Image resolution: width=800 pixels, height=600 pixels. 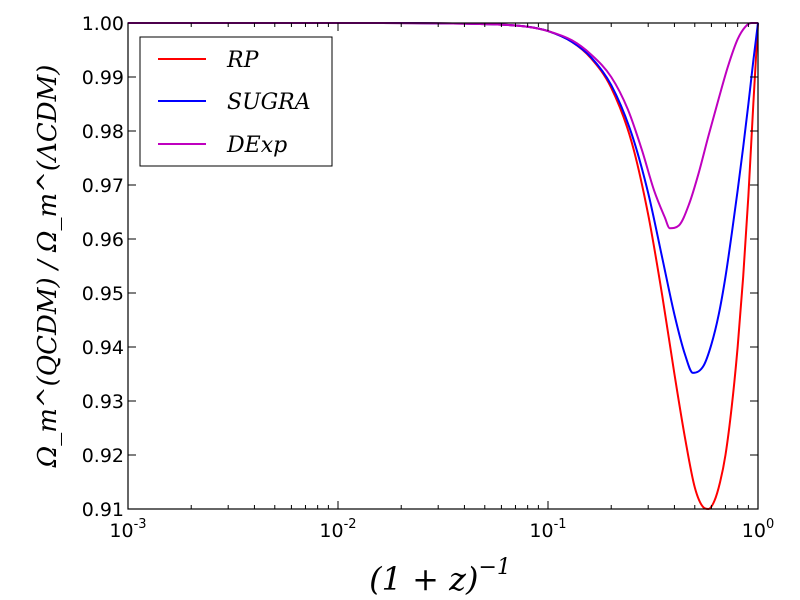 I want to click on x-tick-label: 10⁻³, so click(x=127, y=529).